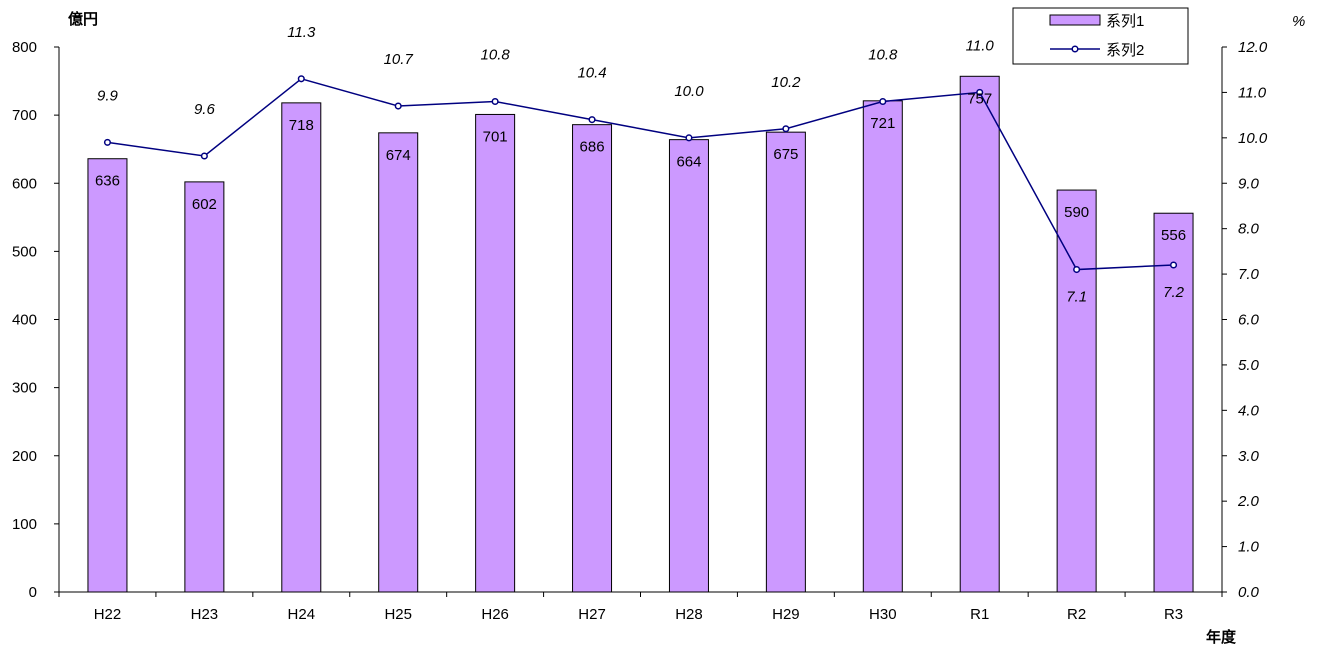  What do you see at coordinates (495, 614) in the screenshot?
I see `x-tick-label: H26` at bounding box center [495, 614].